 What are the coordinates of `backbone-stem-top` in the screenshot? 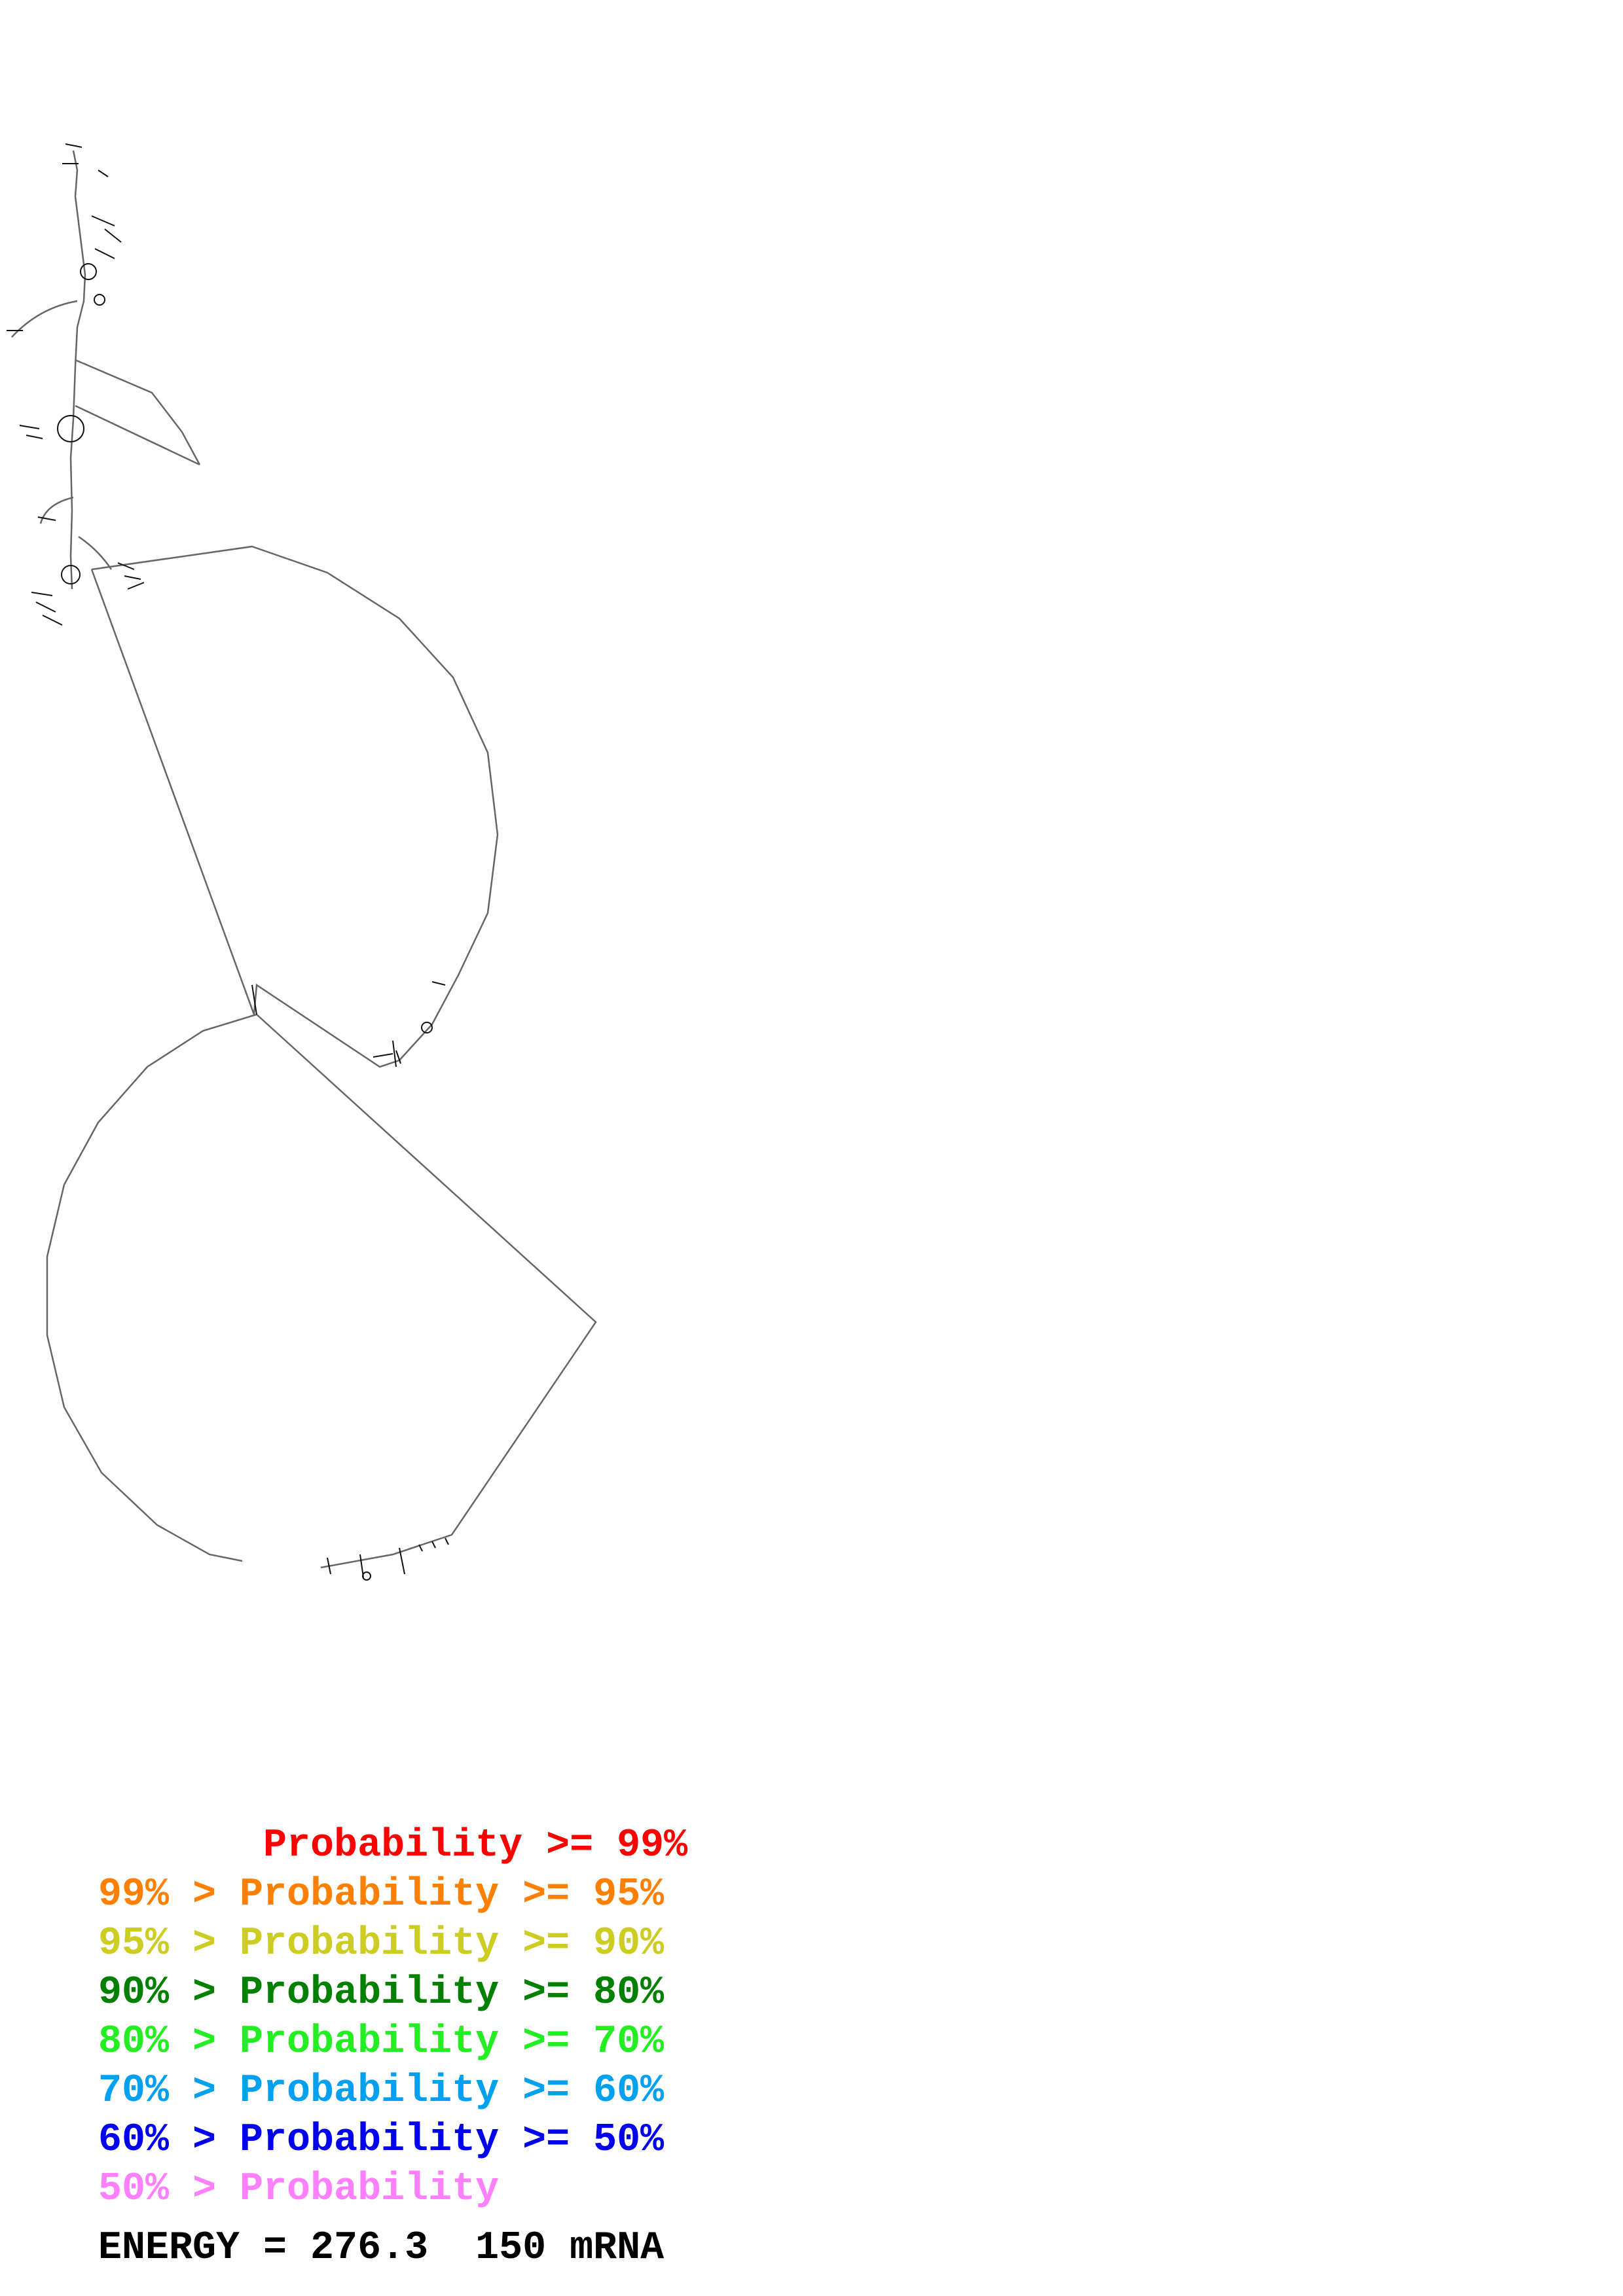 It's located at (77, 370).